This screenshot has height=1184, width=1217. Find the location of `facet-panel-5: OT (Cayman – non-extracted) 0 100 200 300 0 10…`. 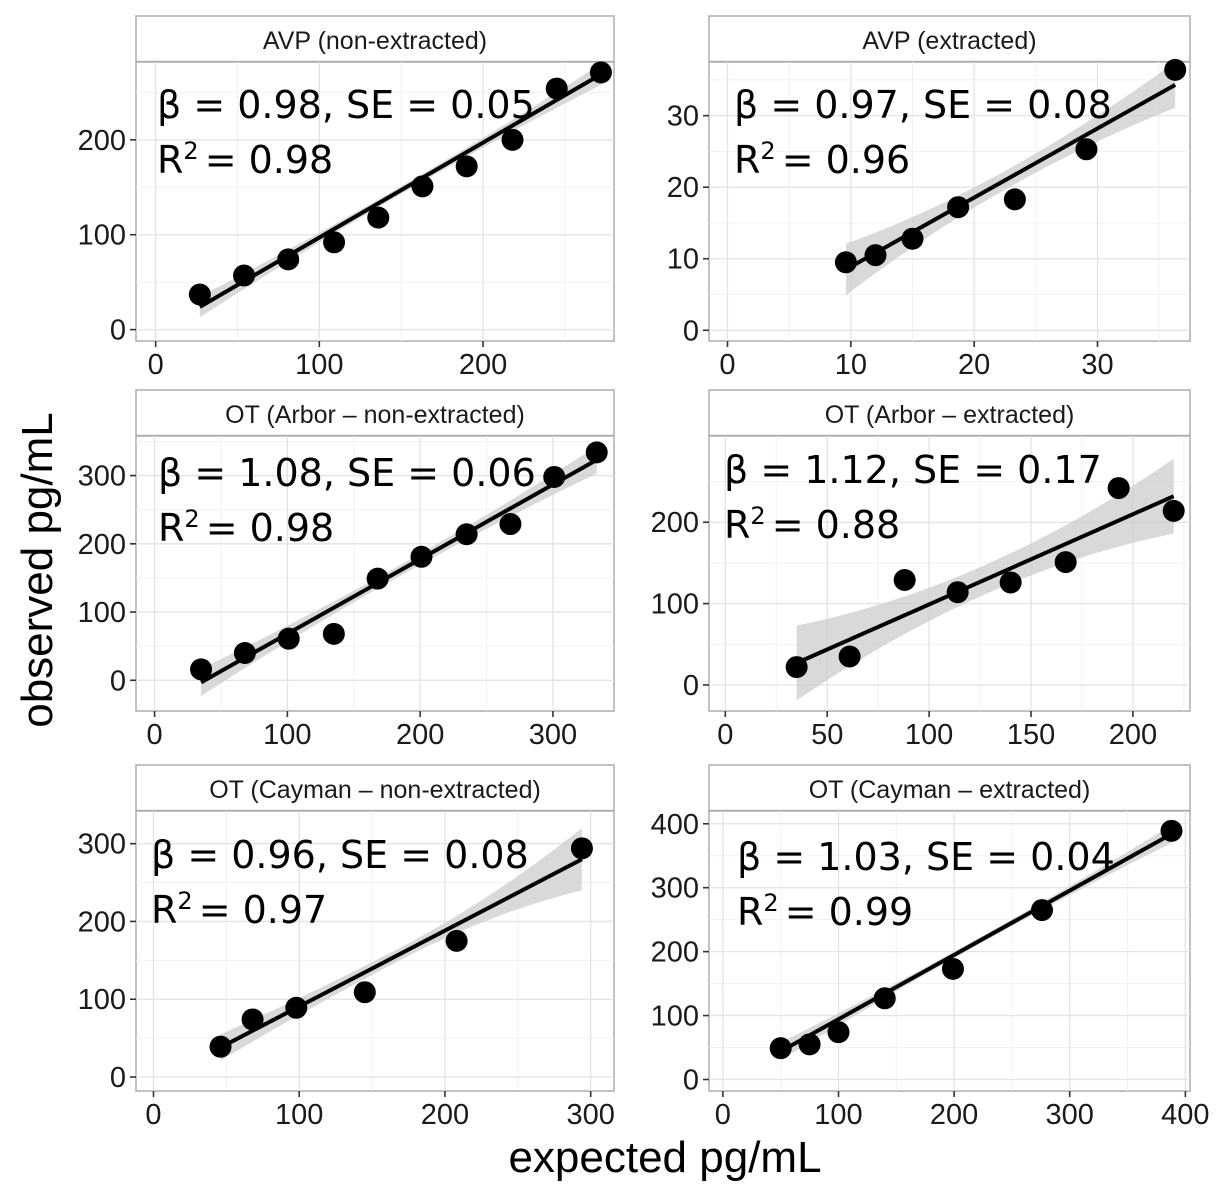

facet-panel-5: OT (Cayman – non-extracted) 0 100 200 300 0 10… is located at coordinates (346, 947).